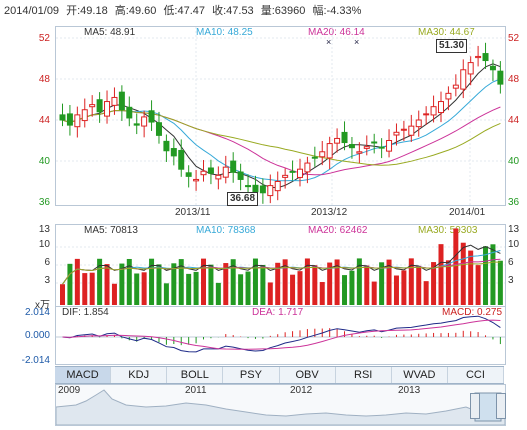 Image resolution: width=527 pixels, height=430 pixels. I want to click on quote-high: 高:49.60, so click(135, 11).